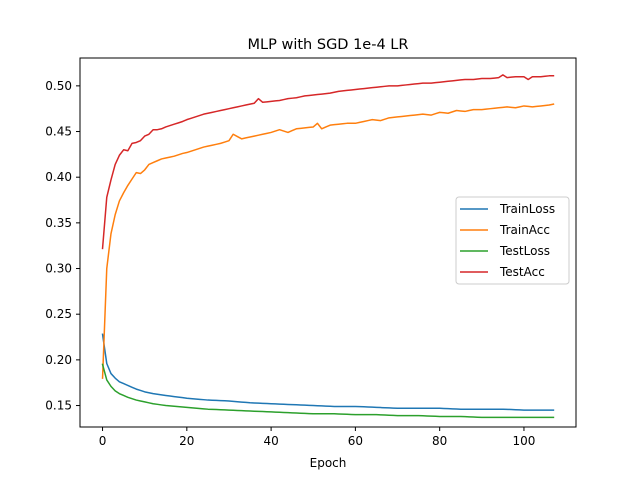  I want to click on x-tick-label: 40, so click(270, 441).